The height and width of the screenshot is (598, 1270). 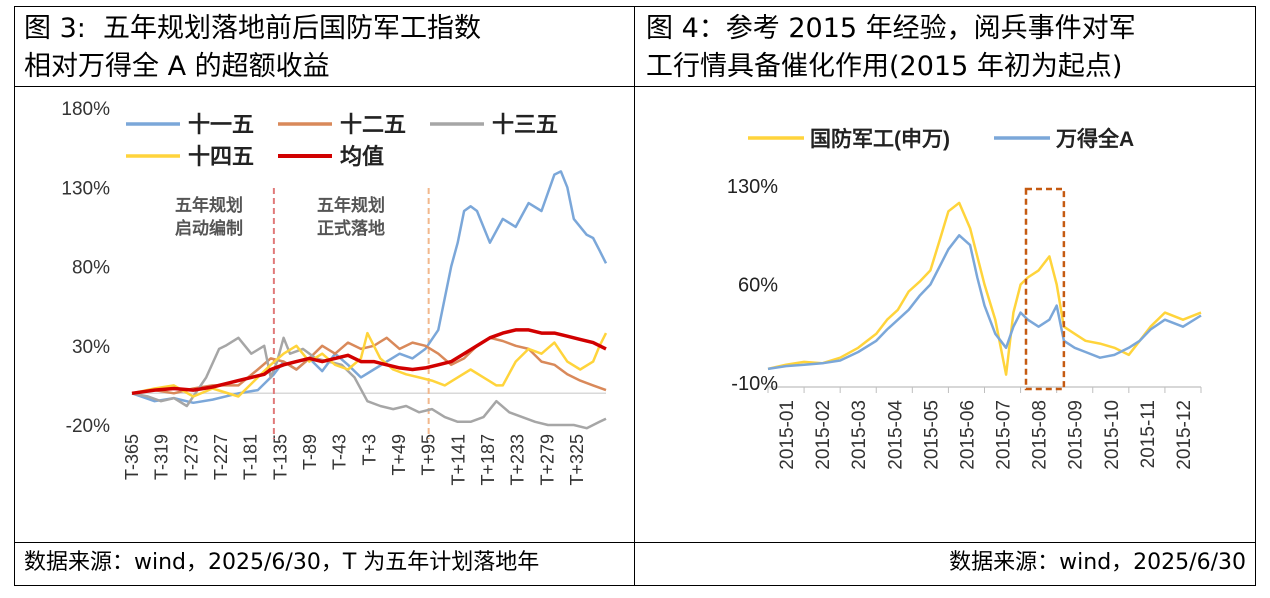 What do you see at coordinates (577, 460) in the screenshot?
I see `x-tick-label: T+325` at bounding box center [577, 460].